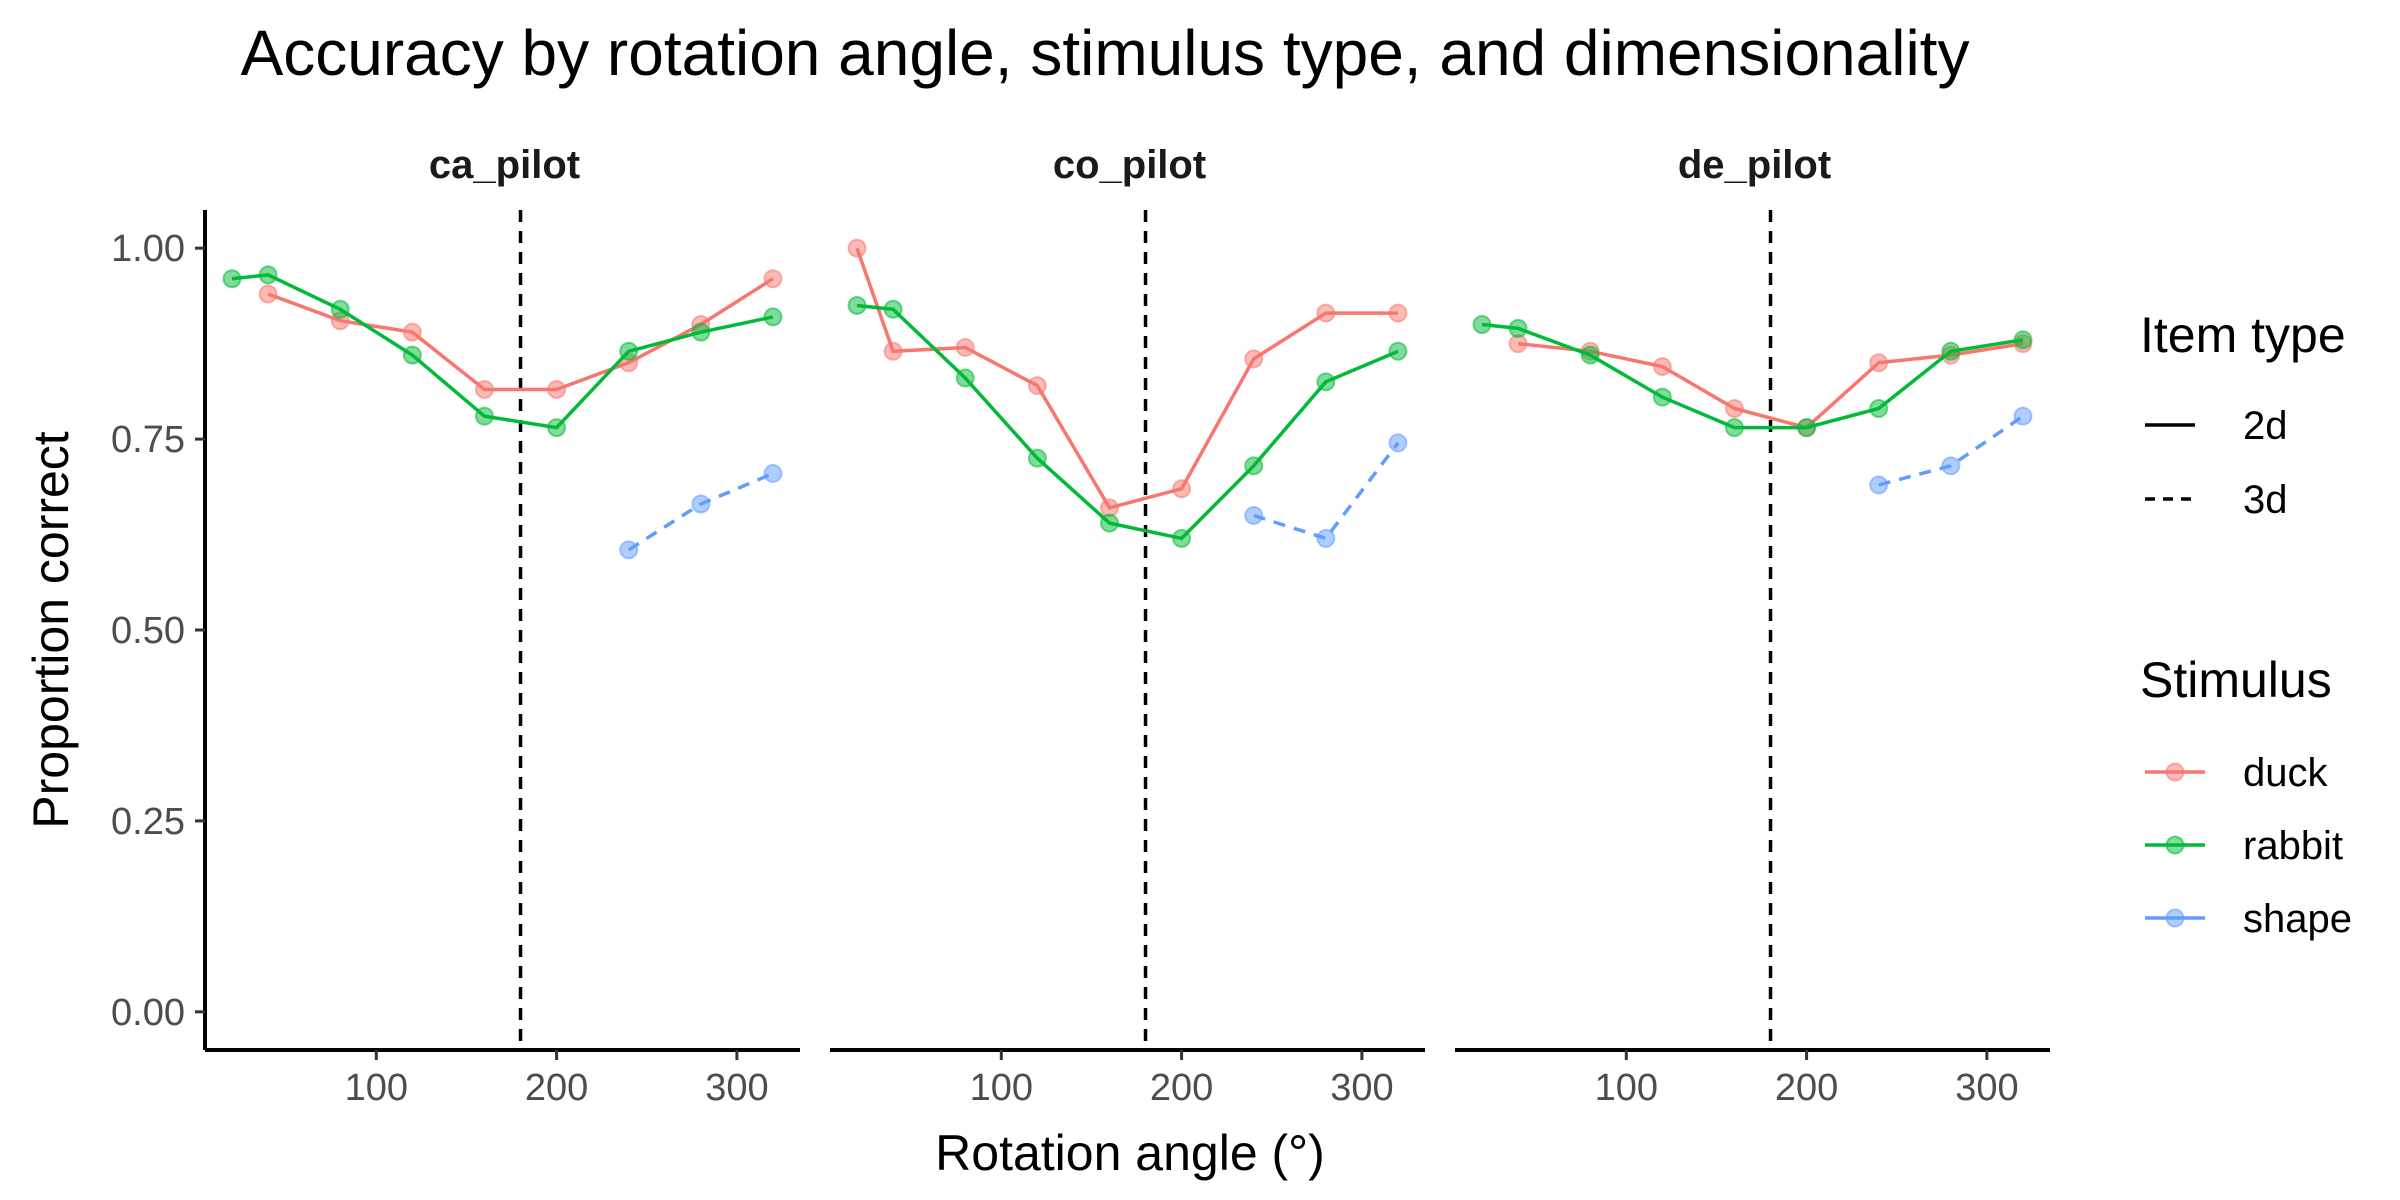  I want to click on legend-label: shape, so click(2297, 919).